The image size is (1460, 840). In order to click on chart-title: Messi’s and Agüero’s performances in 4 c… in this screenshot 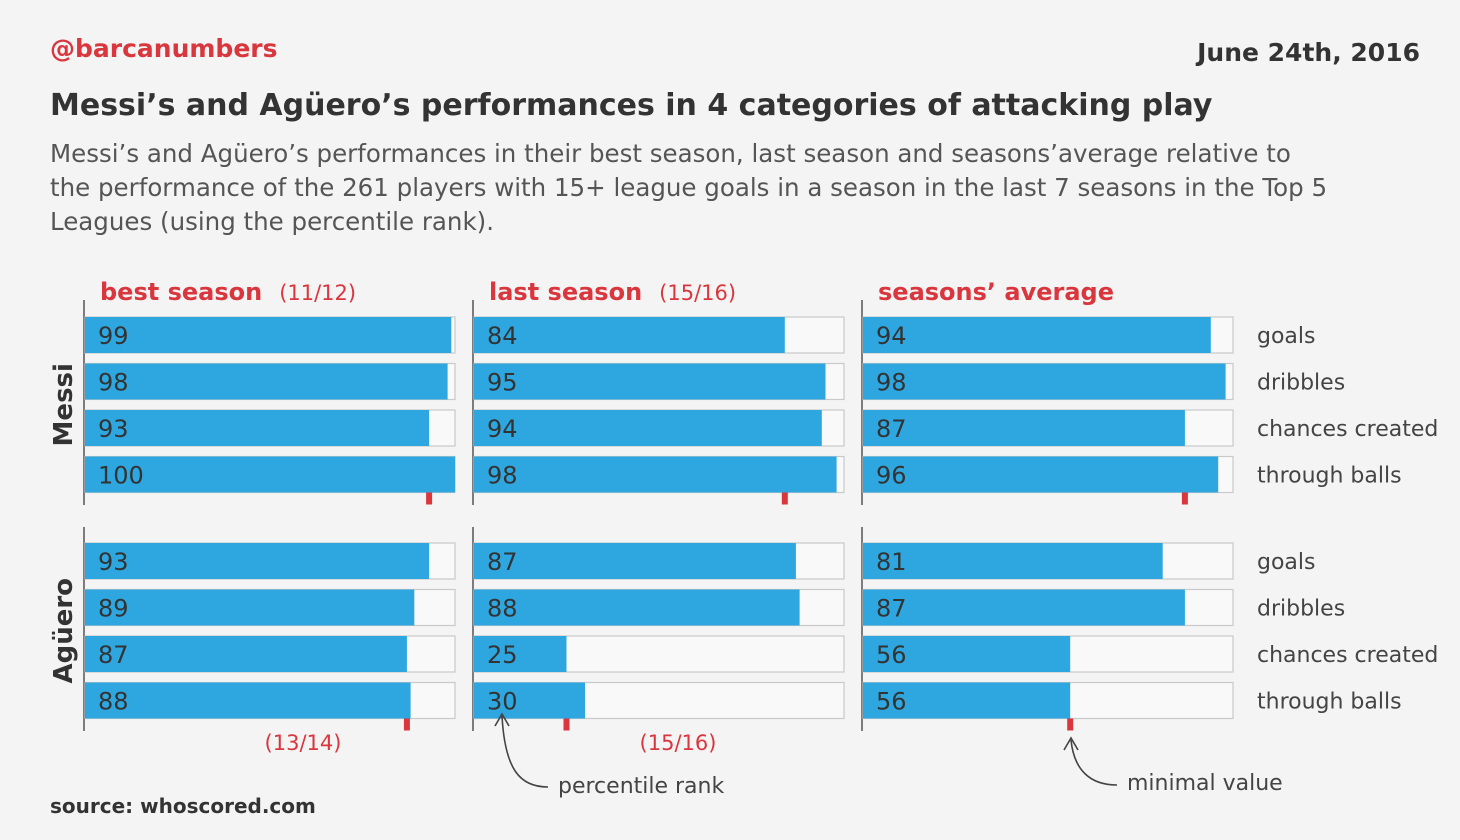, I will do `click(631, 105)`.